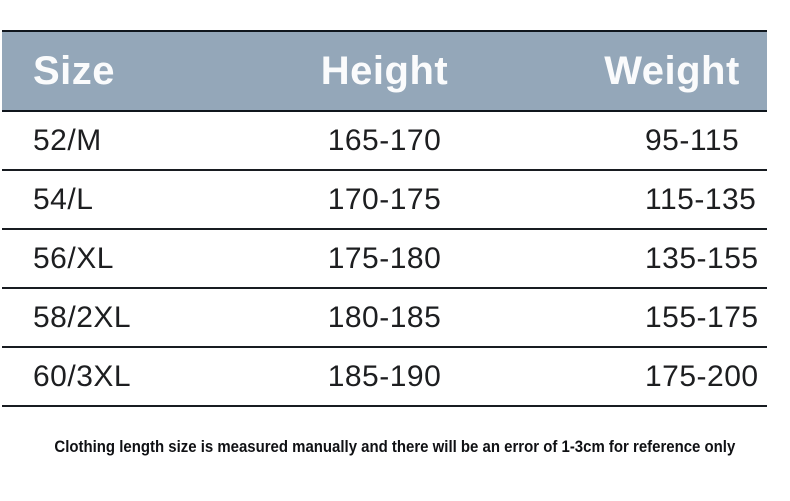 This screenshot has height=501, width=790. What do you see at coordinates (701, 199) in the screenshot?
I see `cell-weight: 115-135` at bounding box center [701, 199].